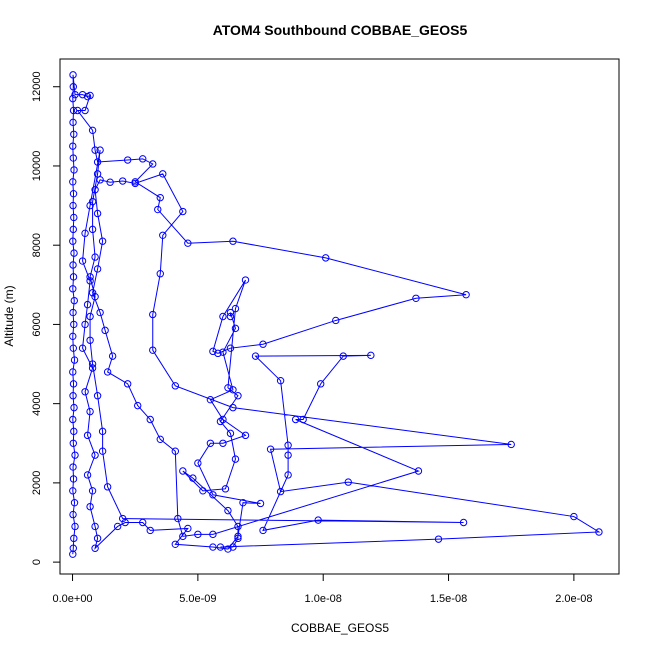 This screenshot has width=650, height=650. I want to click on x-tick-label: 2.0e-08, so click(573, 599).